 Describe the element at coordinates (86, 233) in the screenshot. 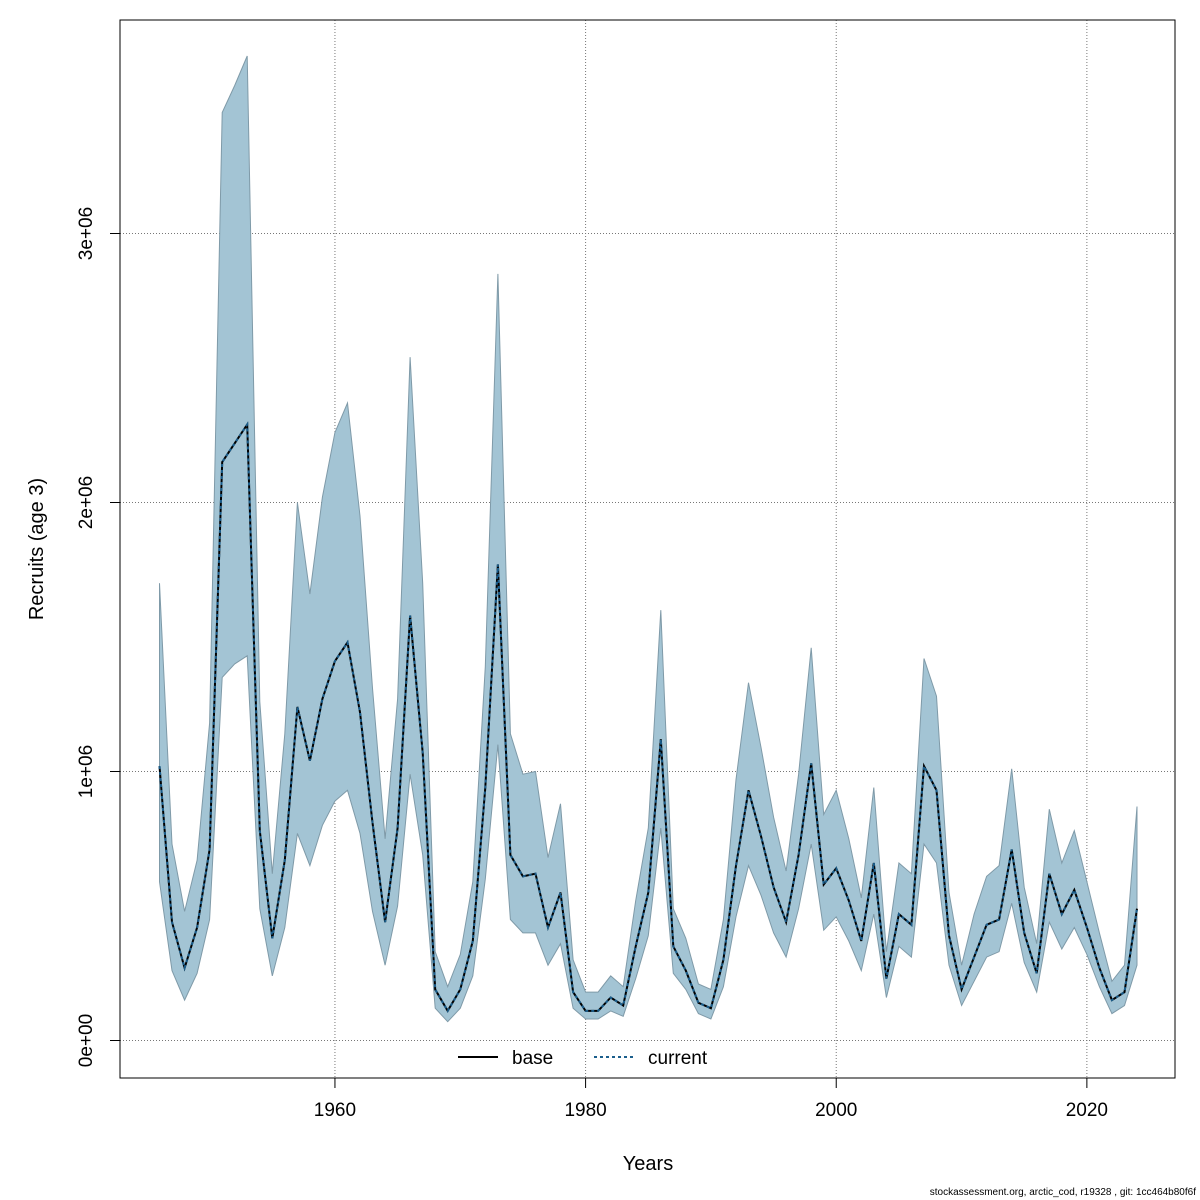

I see `y-tick-label-3e+06: 3e+06` at that location.